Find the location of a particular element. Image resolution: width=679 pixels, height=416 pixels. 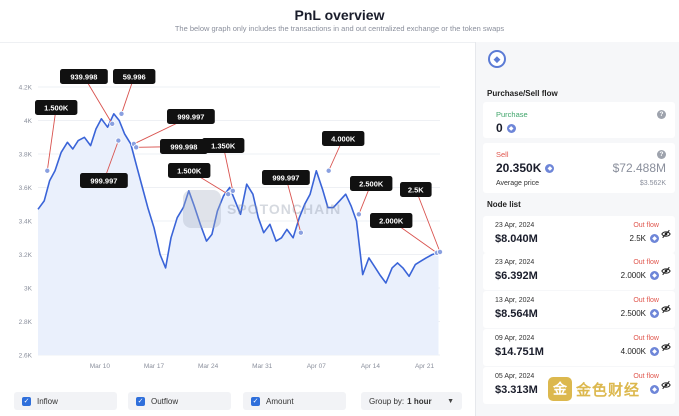

x-tick-label: Apr 07 is located at coordinates (317, 366).